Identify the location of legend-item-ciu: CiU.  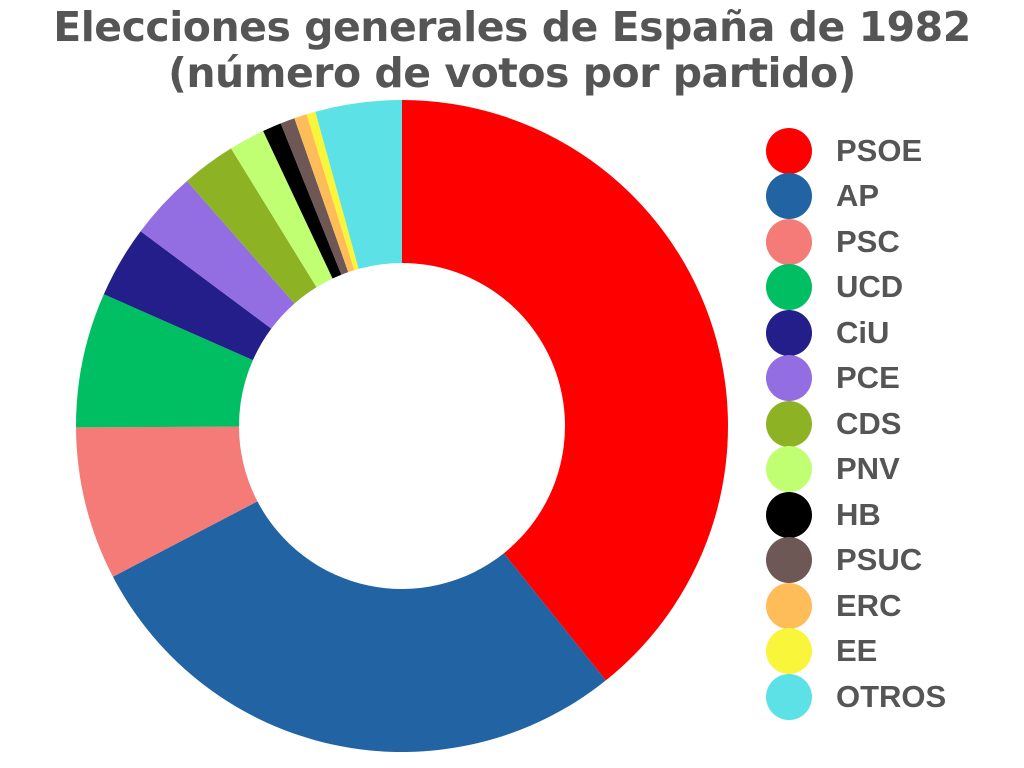
(856, 332).